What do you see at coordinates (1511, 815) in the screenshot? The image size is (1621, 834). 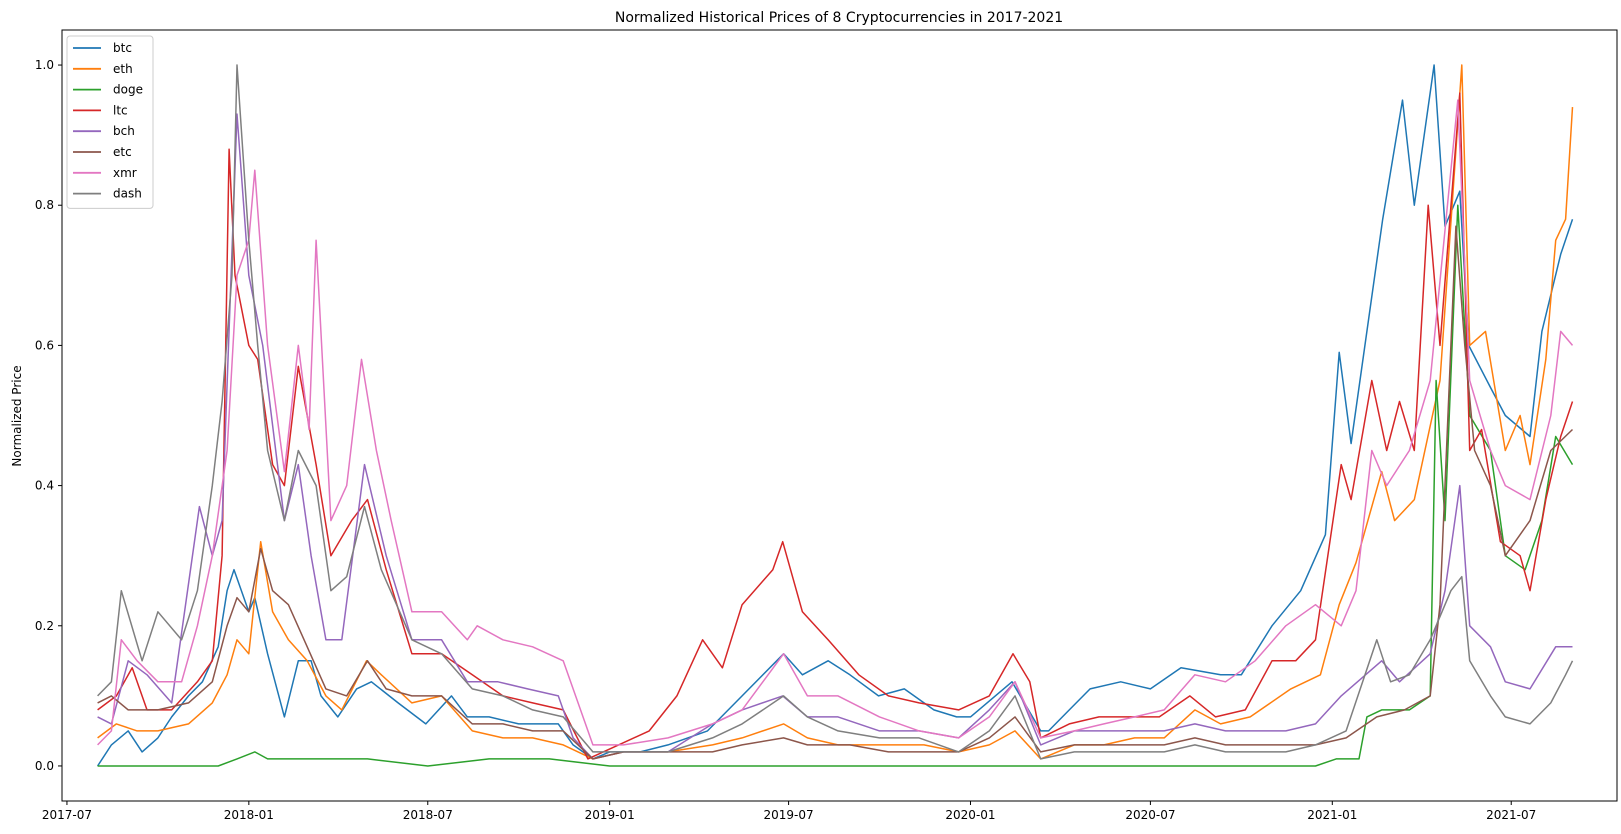 I see `x-tick-label: 2021-07` at bounding box center [1511, 815].